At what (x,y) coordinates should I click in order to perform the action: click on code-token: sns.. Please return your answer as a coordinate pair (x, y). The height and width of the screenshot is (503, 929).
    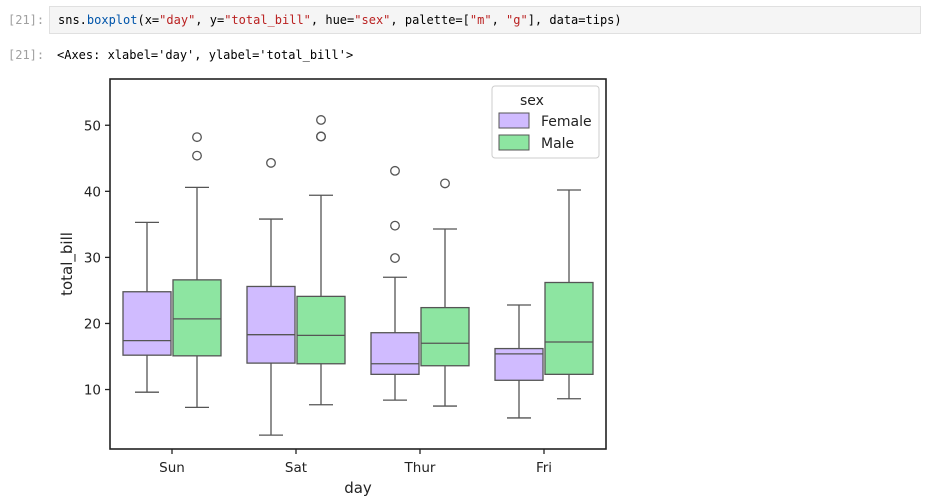
    Looking at the image, I should click on (72, 20).